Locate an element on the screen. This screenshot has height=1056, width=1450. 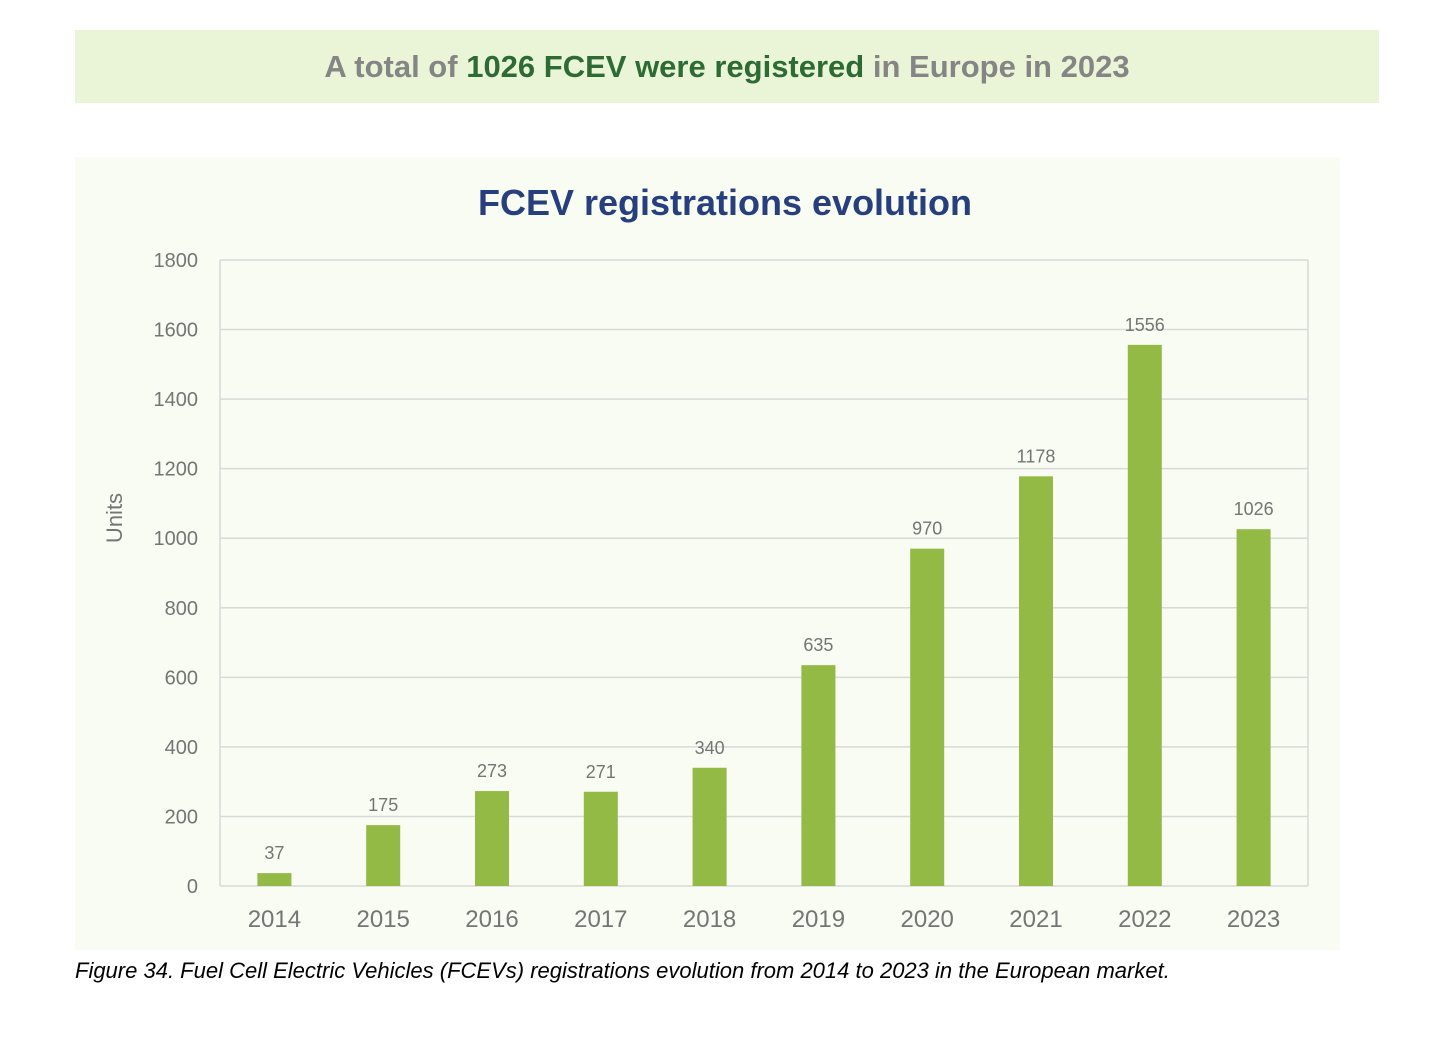
y-tick-label: 1600 is located at coordinates (176, 331).